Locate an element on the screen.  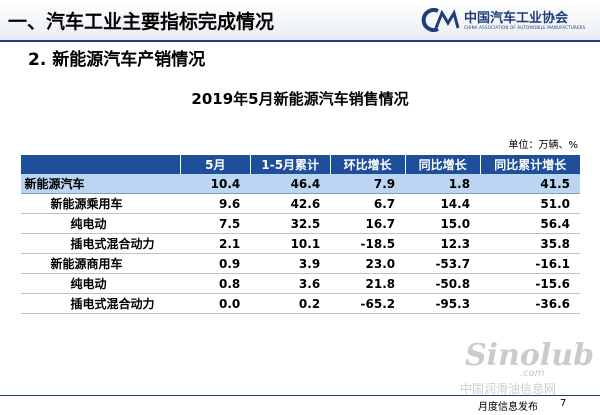
table-row: 纯电动 0.8 3.6 21.8 -50.8 -15.6 is located at coordinates (300, 283).